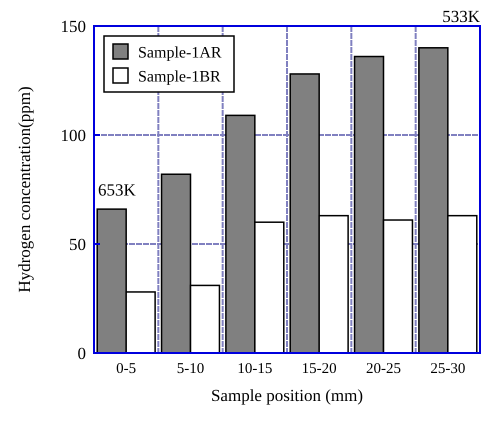 This screenshot has width=481, height=421. I want to click on legend-label: Sample-1BR, so click(179, 77).